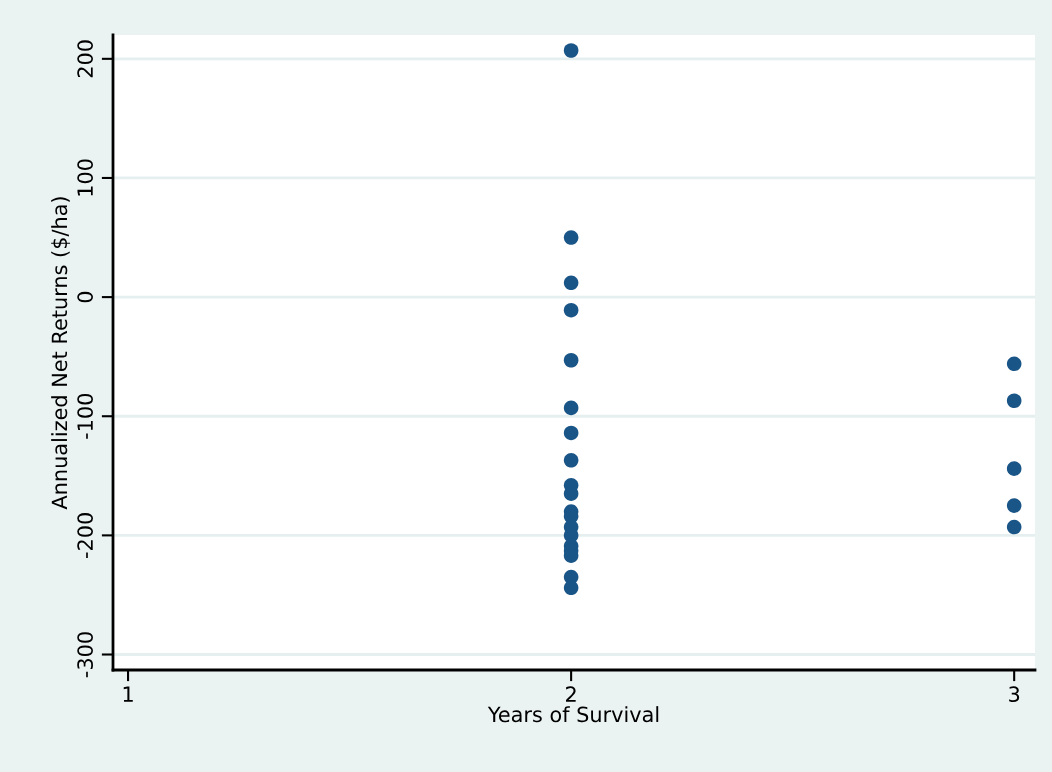  Describe the element at coordinates (85, 177) in the screenshot. I see `y-tick-label: 100` at that location.